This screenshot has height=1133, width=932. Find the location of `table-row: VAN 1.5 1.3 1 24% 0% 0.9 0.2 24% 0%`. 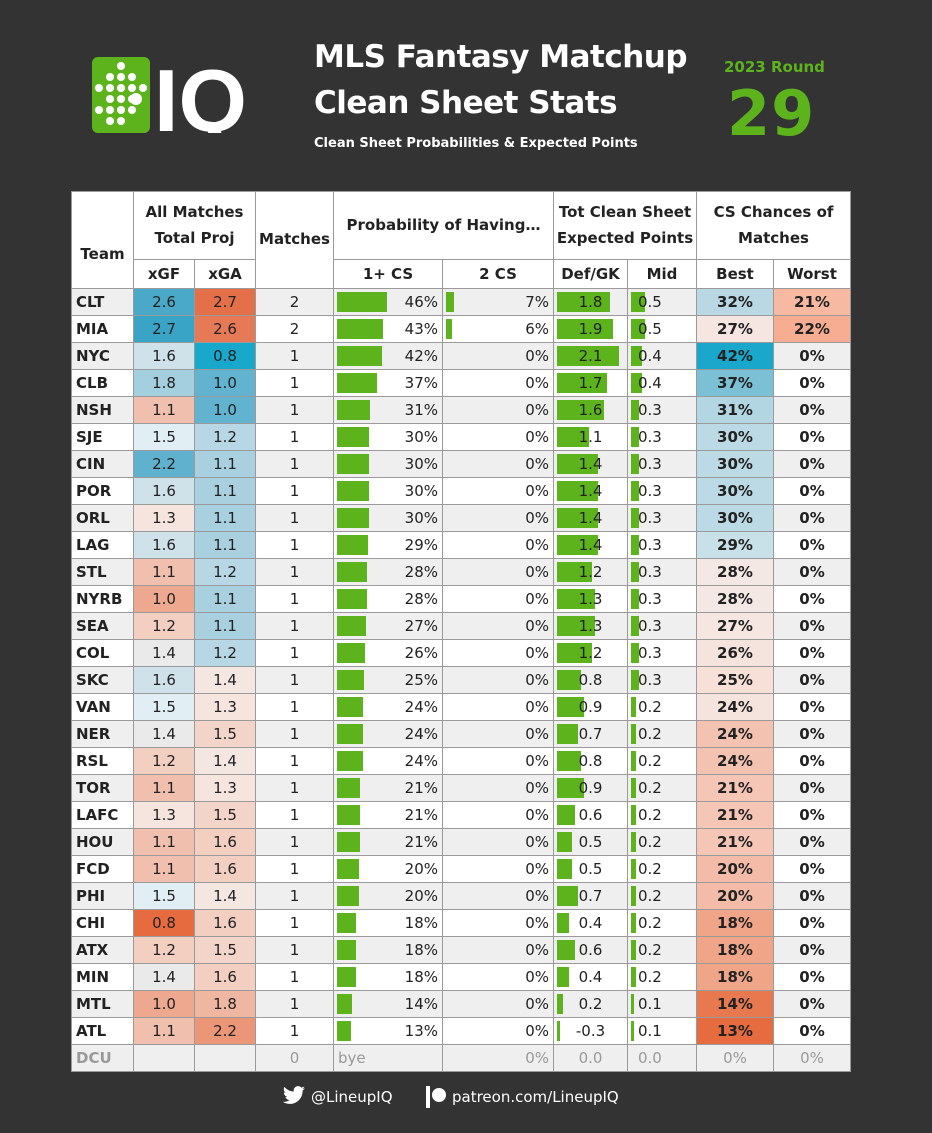

table-row: VAN 1.5 1.3 1 24% 0% 0.9 0.2 24% 0% is located at coordinates (461, 707).